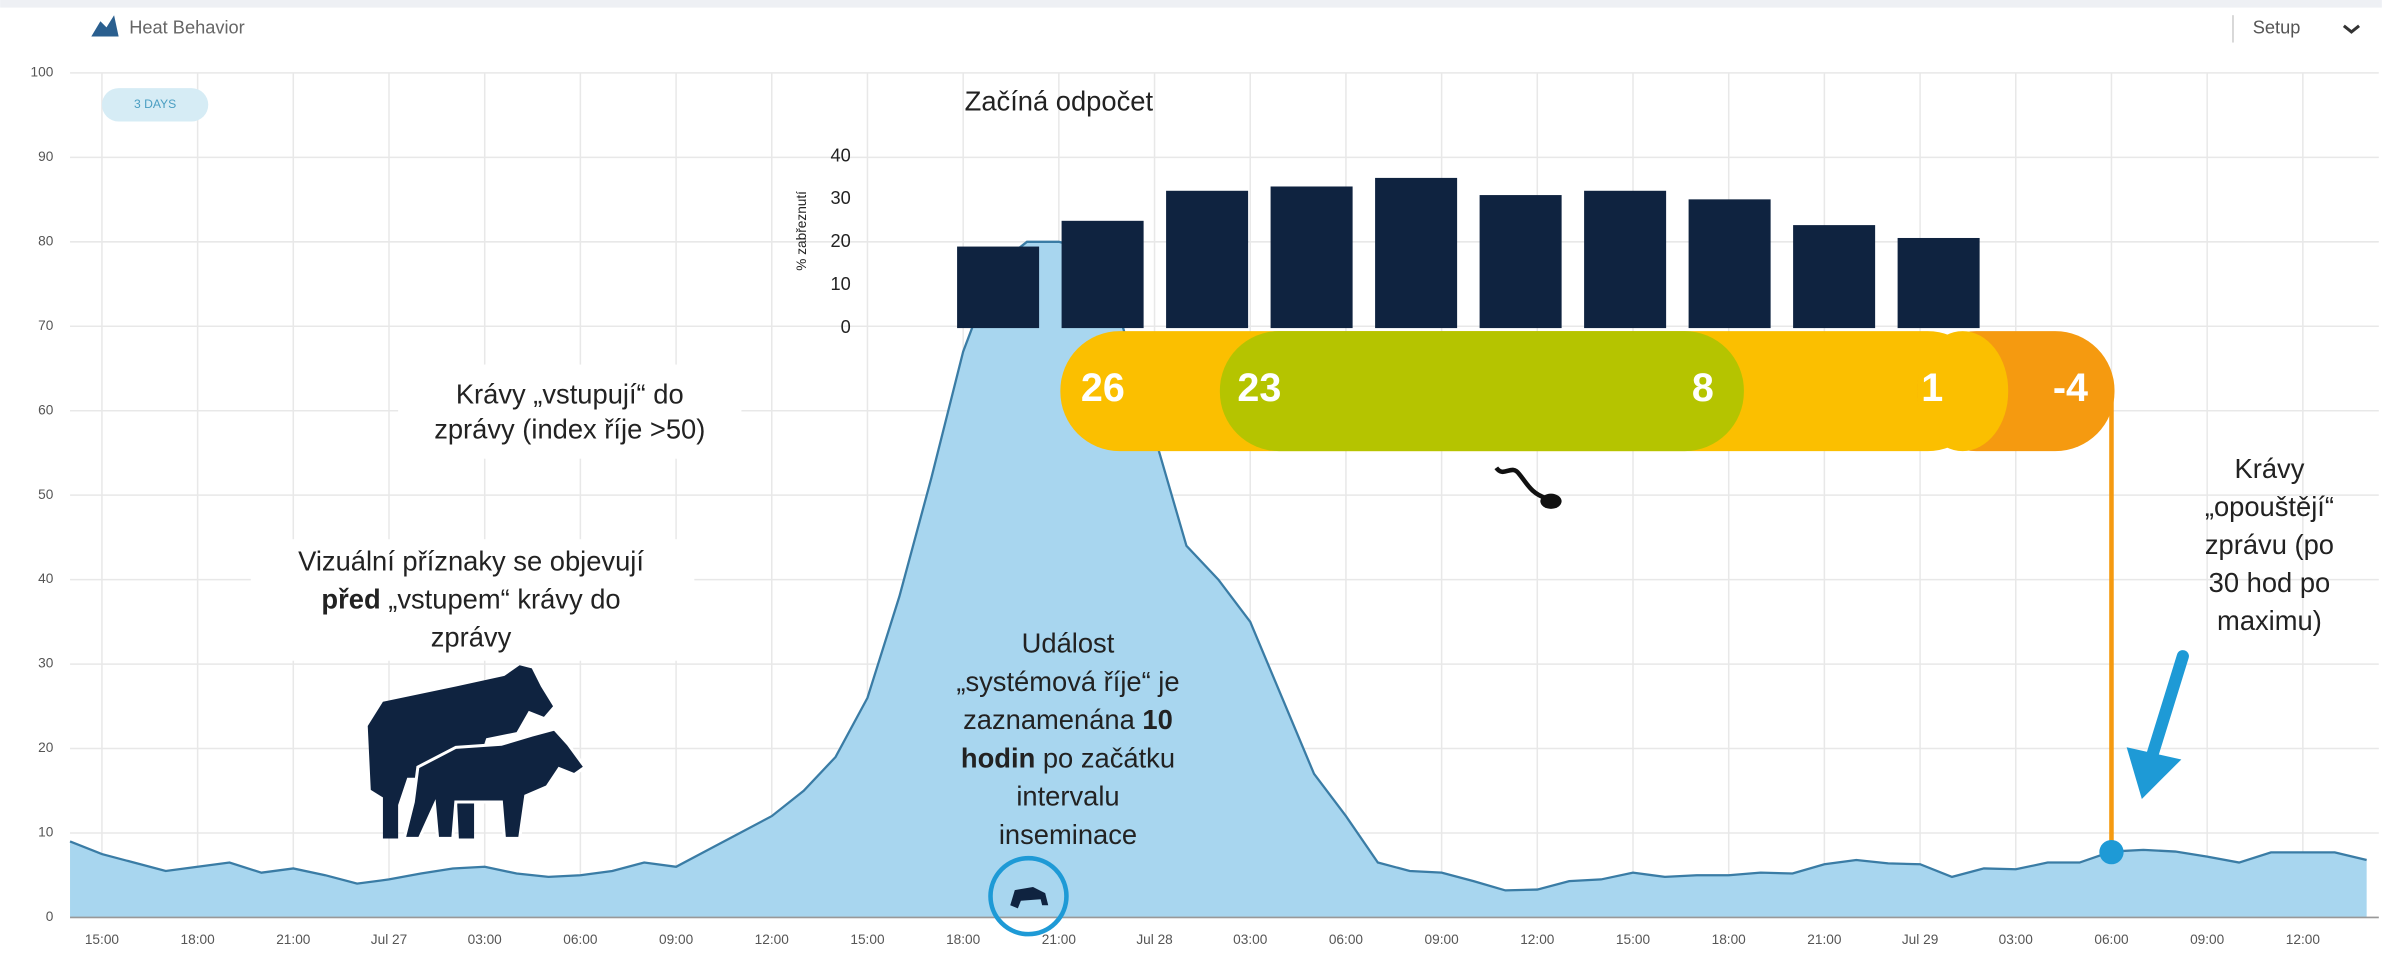  I want to click on range-label: 3 DAYS, so click(155, 104).